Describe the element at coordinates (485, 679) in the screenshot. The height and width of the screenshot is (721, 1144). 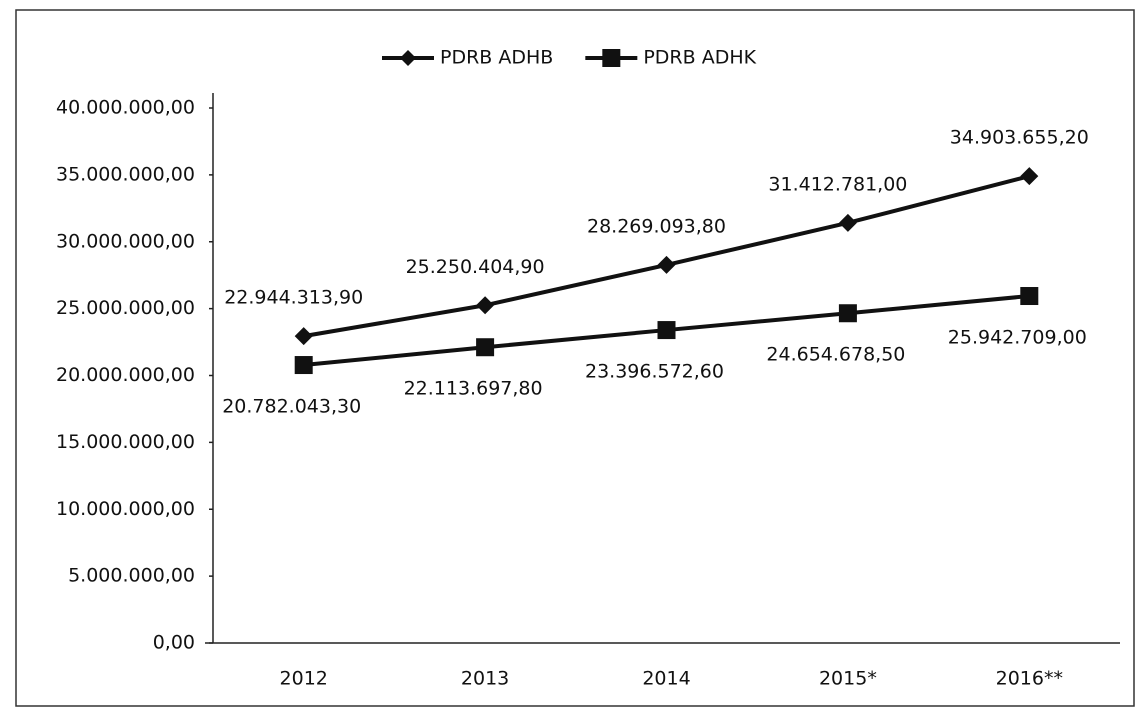
I see `x-tick-label: 2013` at that location.